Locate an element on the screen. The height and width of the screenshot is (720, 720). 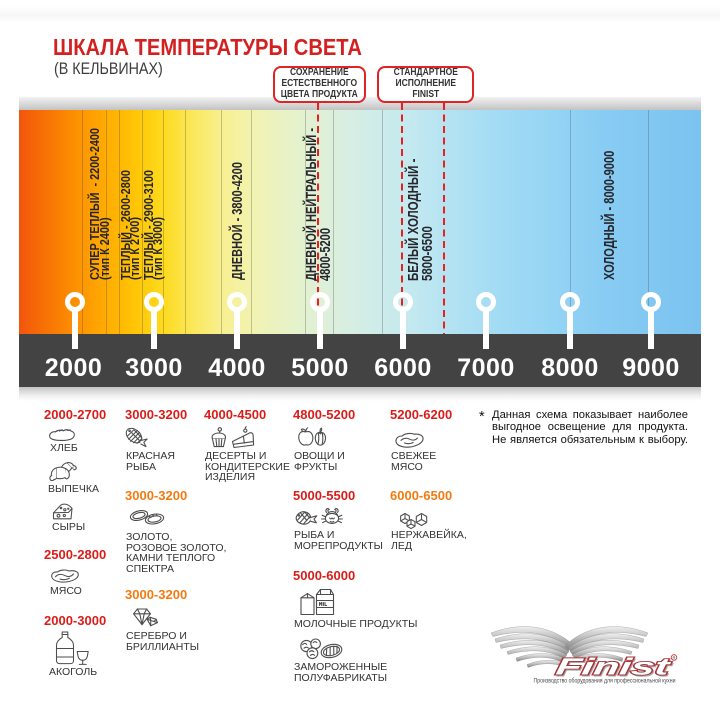
svg-text: R is located at coordinates (673, 657).